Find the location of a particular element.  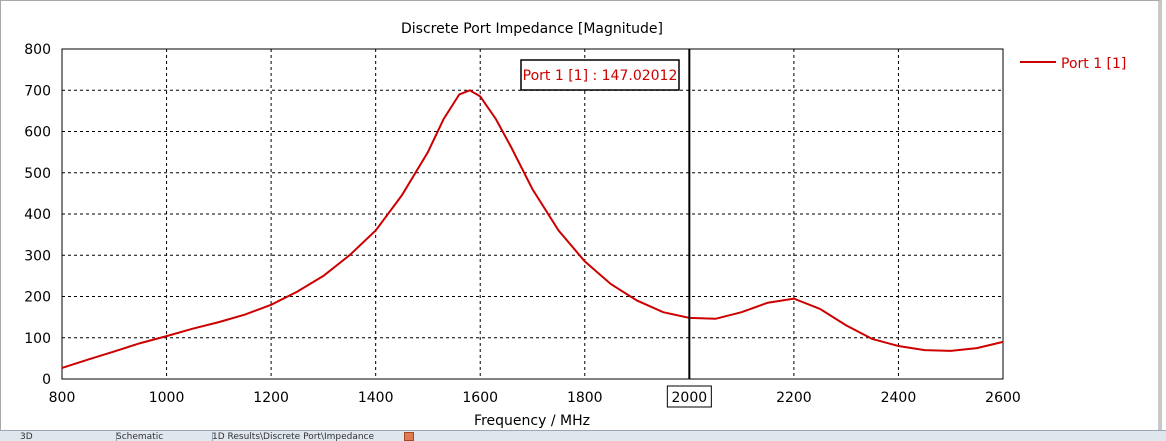

x-tick-label: 1200 is located at coordinates (271, 398).